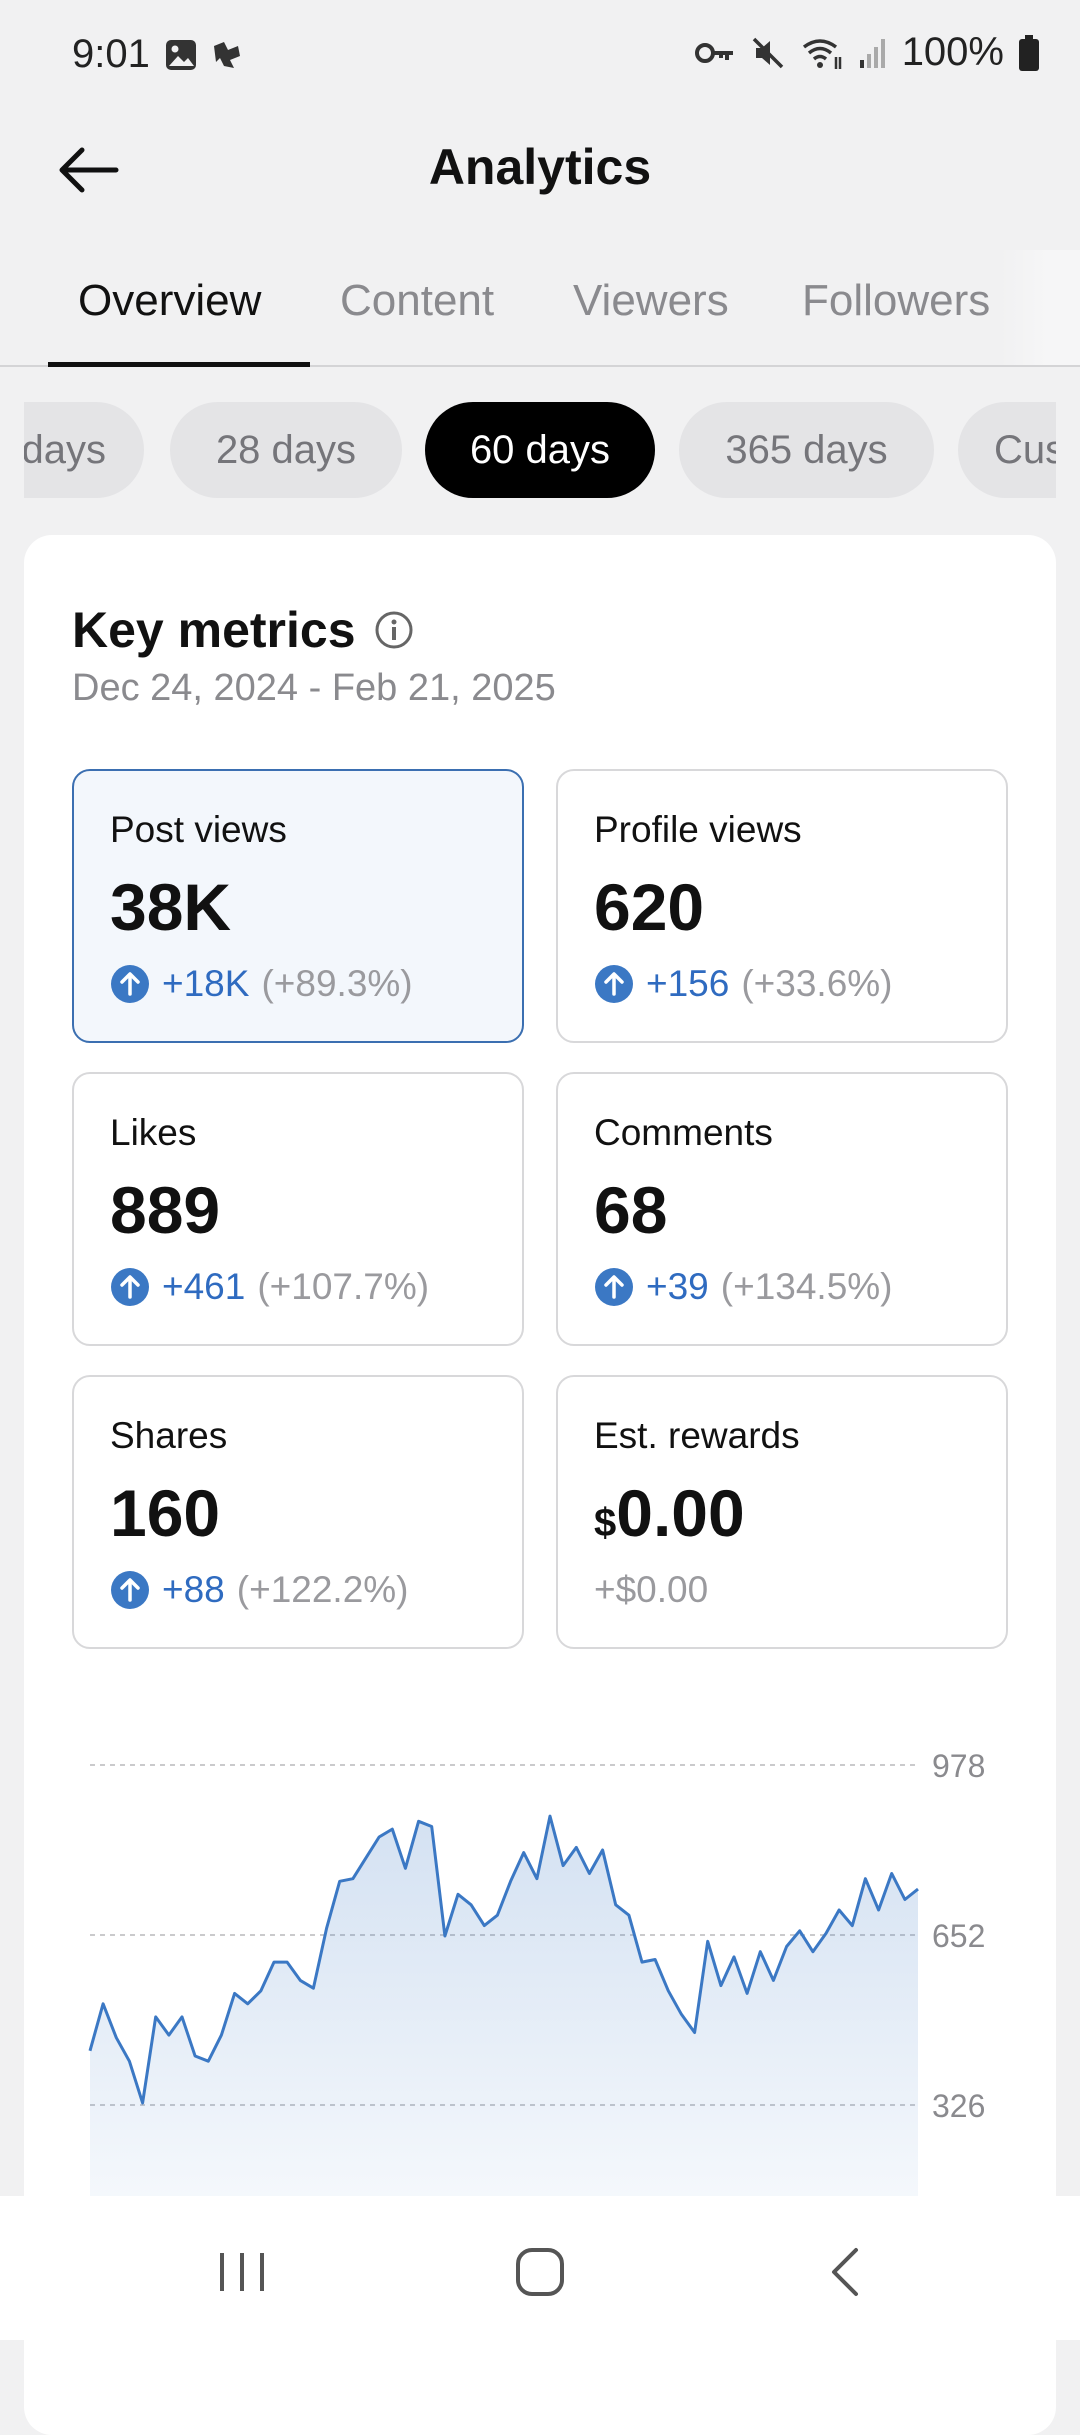 This screenshot has height=2435, width=1080. I want to click on metric-delta: +$0.00, so click(651, 1589).